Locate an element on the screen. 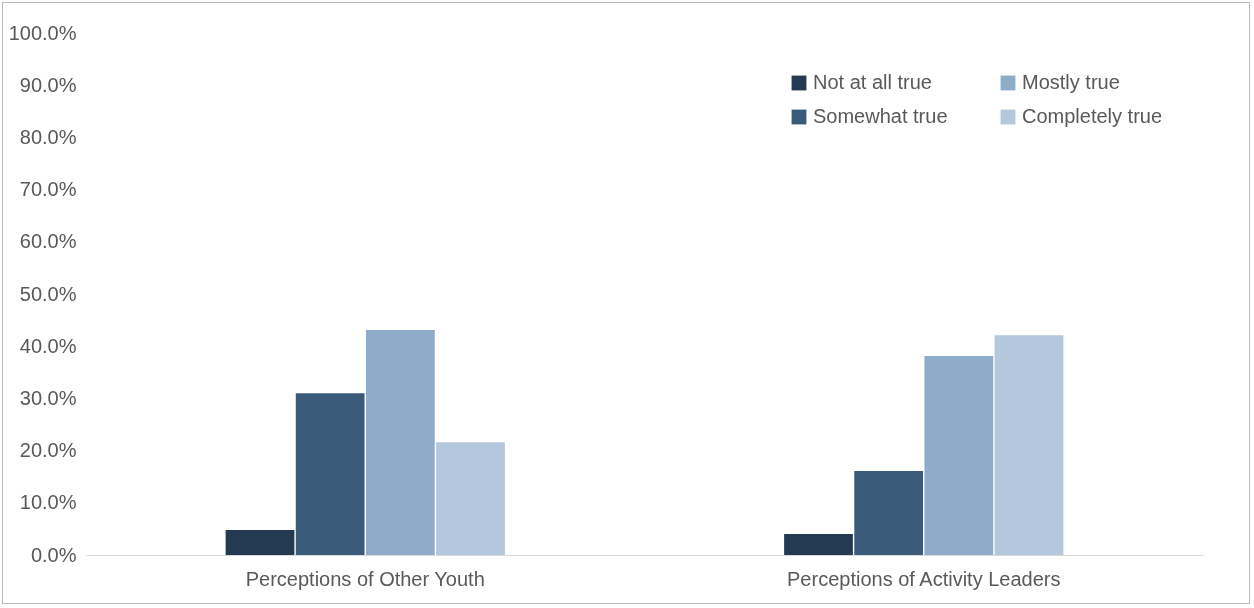 This screenshot has width=1254, height=608. x-tick-label: Perceptions of Activity Leaders is located at coordinates (924, 578).